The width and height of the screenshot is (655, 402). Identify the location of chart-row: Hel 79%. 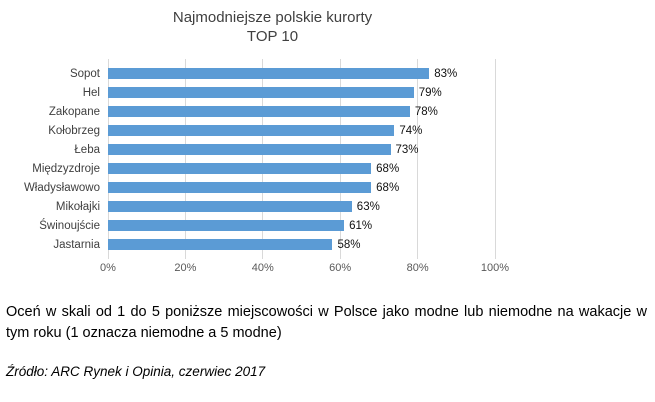
(272, 92).